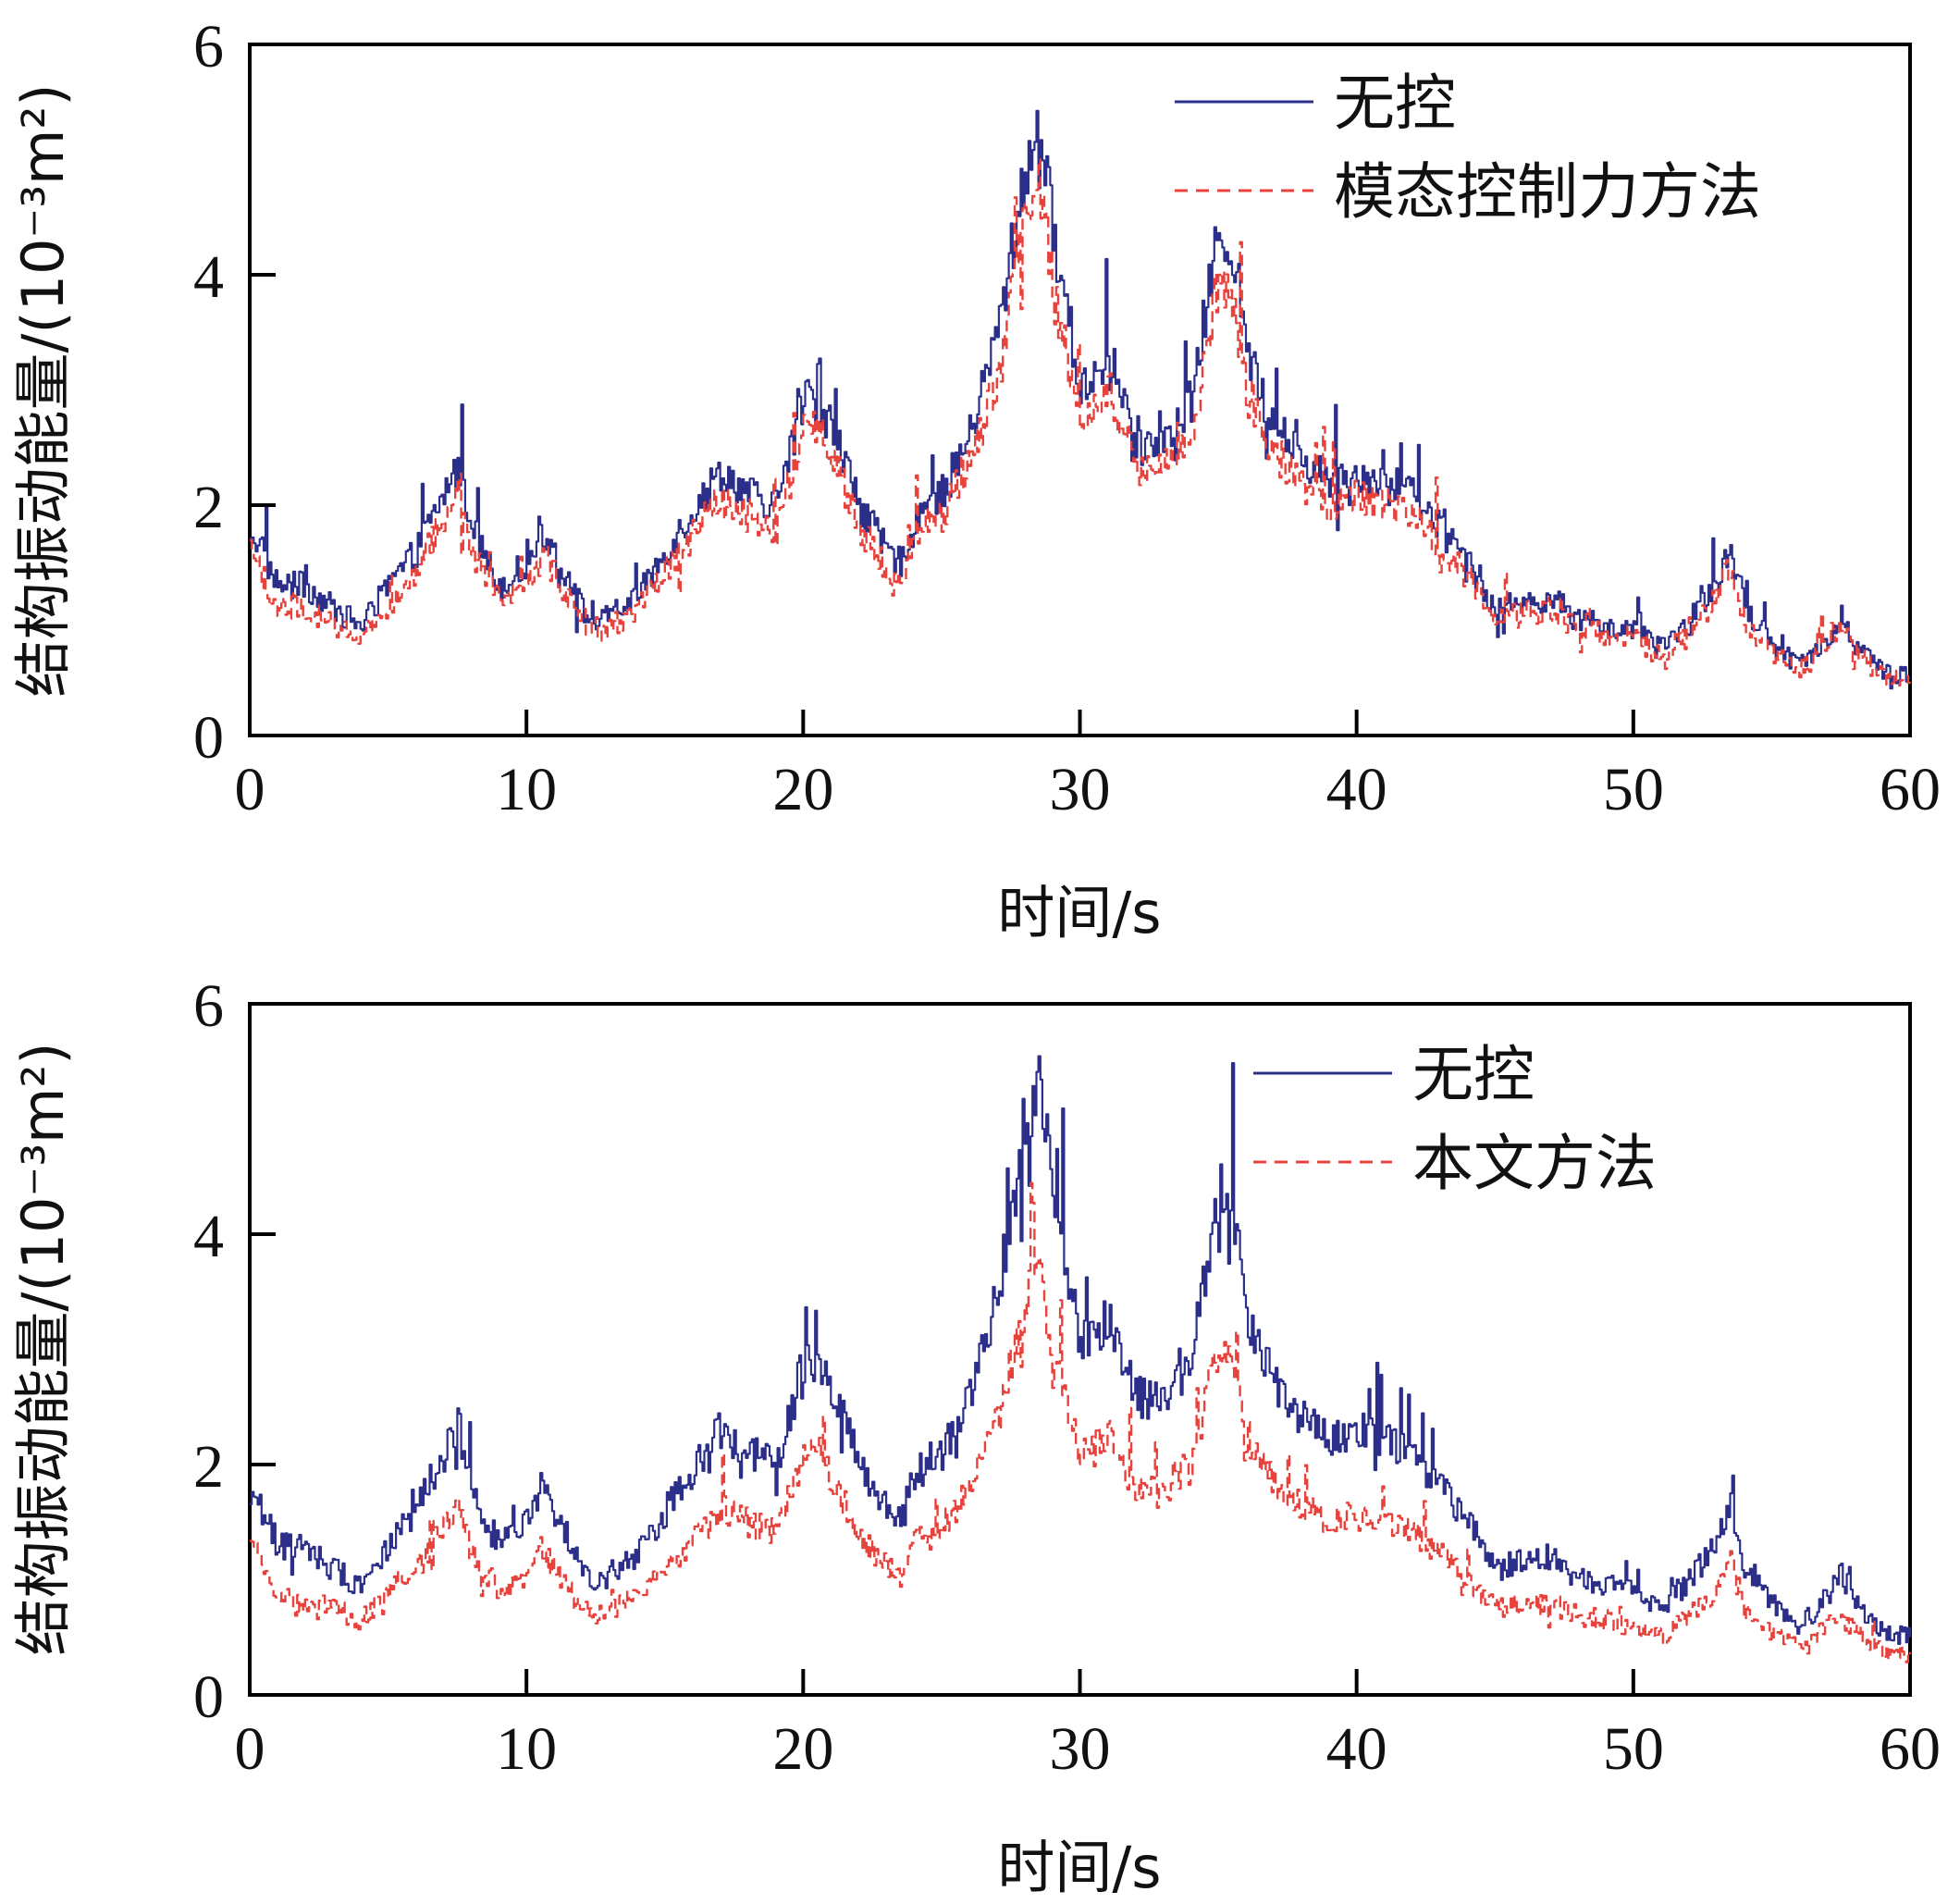  What do you see at coordinates (1534, 1163) in the screenshot?
I see `legend-label: 本文方法` at bounding box center [1534, 1163].